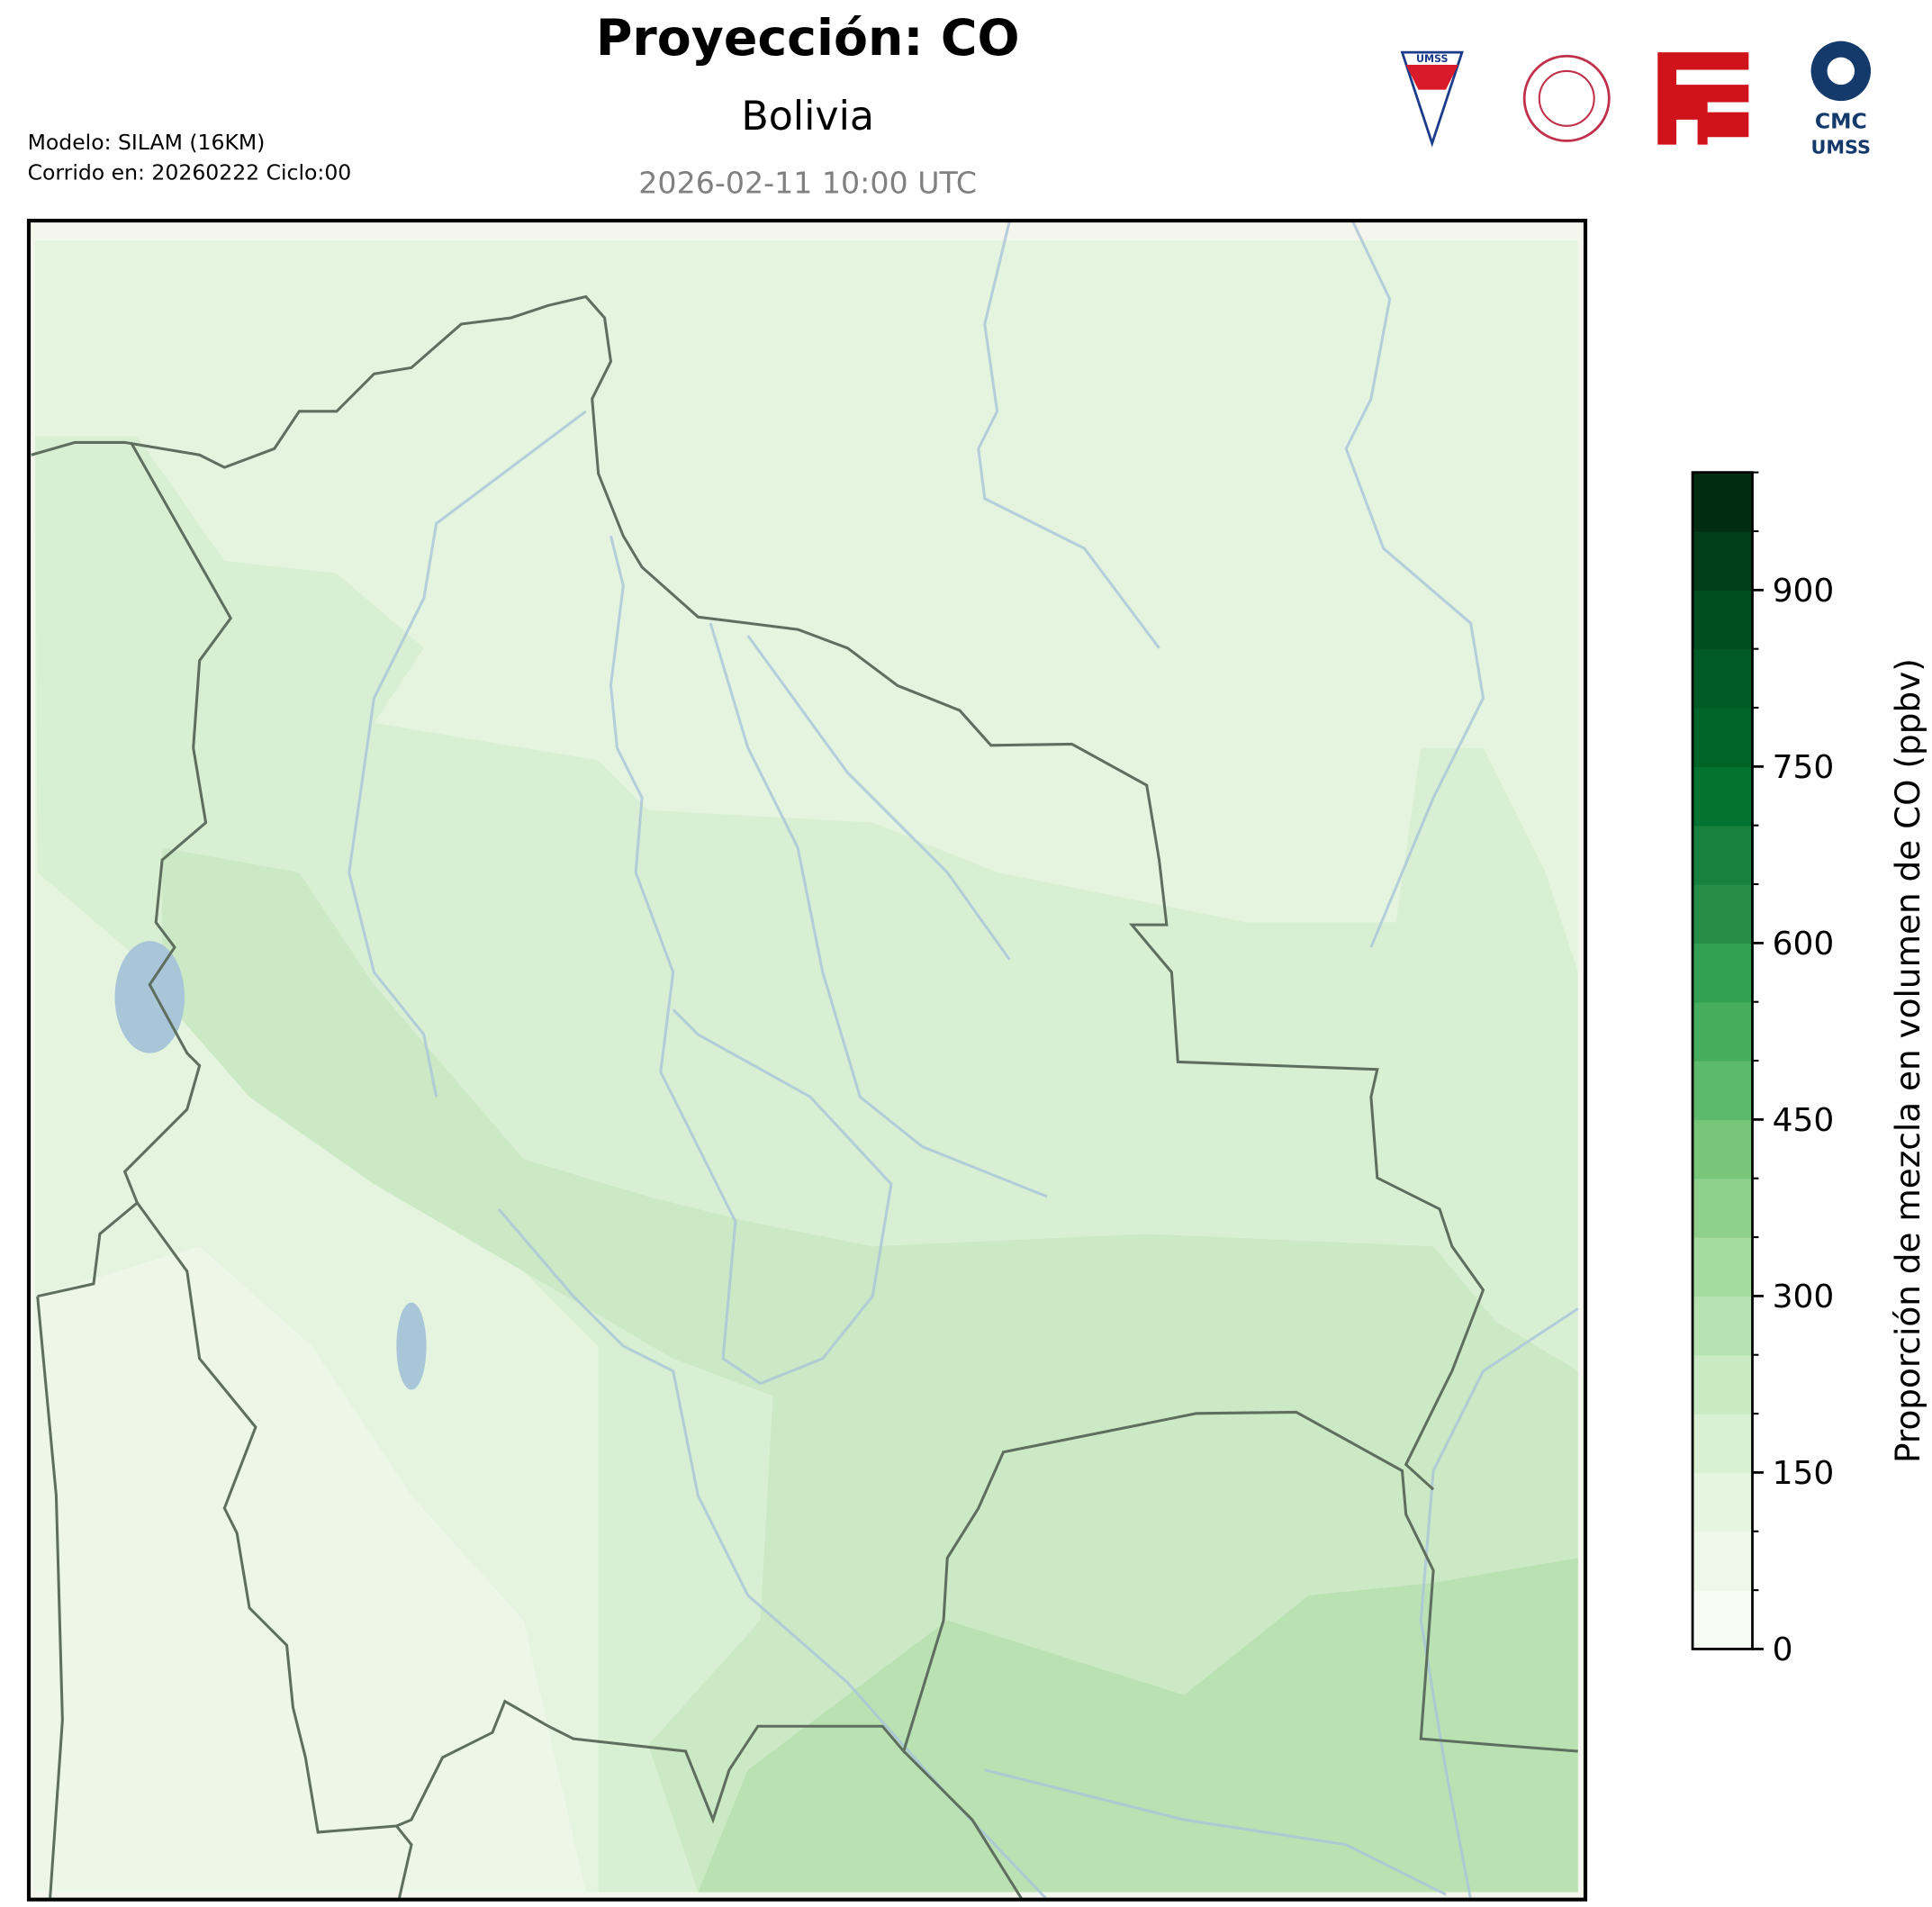 The image size is (1932, 1907). Describe the element at coordinates (808, 39) in the screenshot. I see `title: Proyección: CO` at that location.